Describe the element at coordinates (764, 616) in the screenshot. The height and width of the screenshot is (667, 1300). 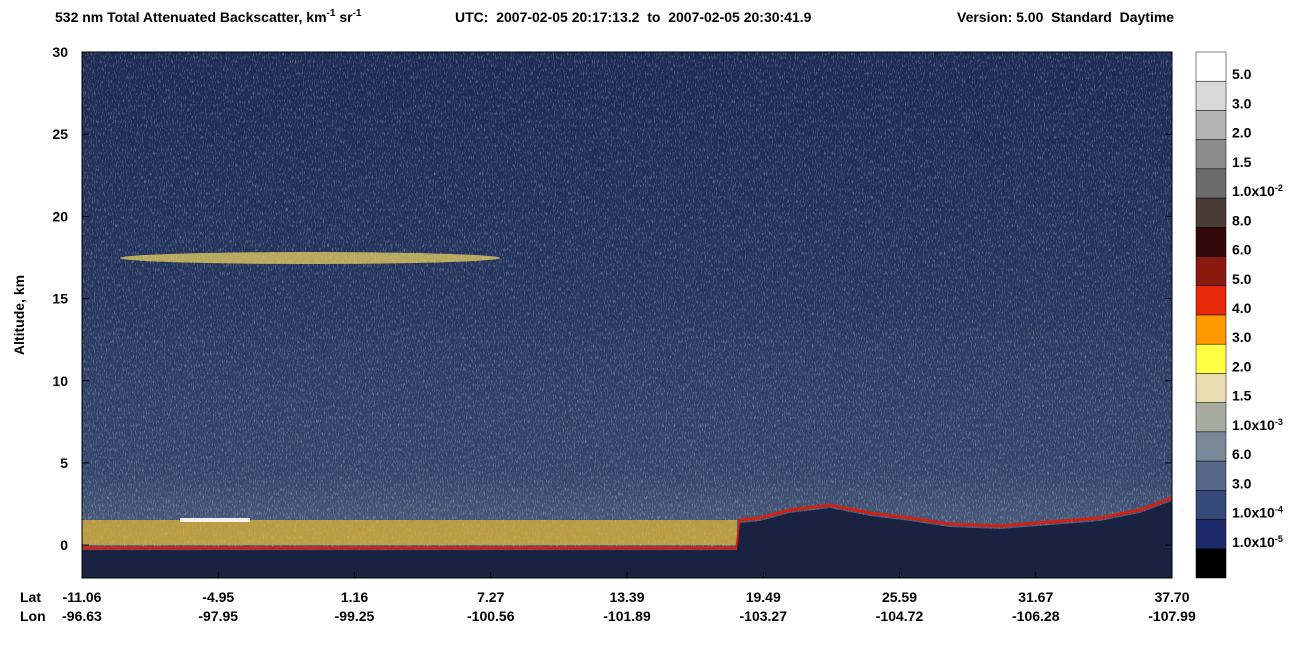
I see `x-tick-label: -103.27` at that location.